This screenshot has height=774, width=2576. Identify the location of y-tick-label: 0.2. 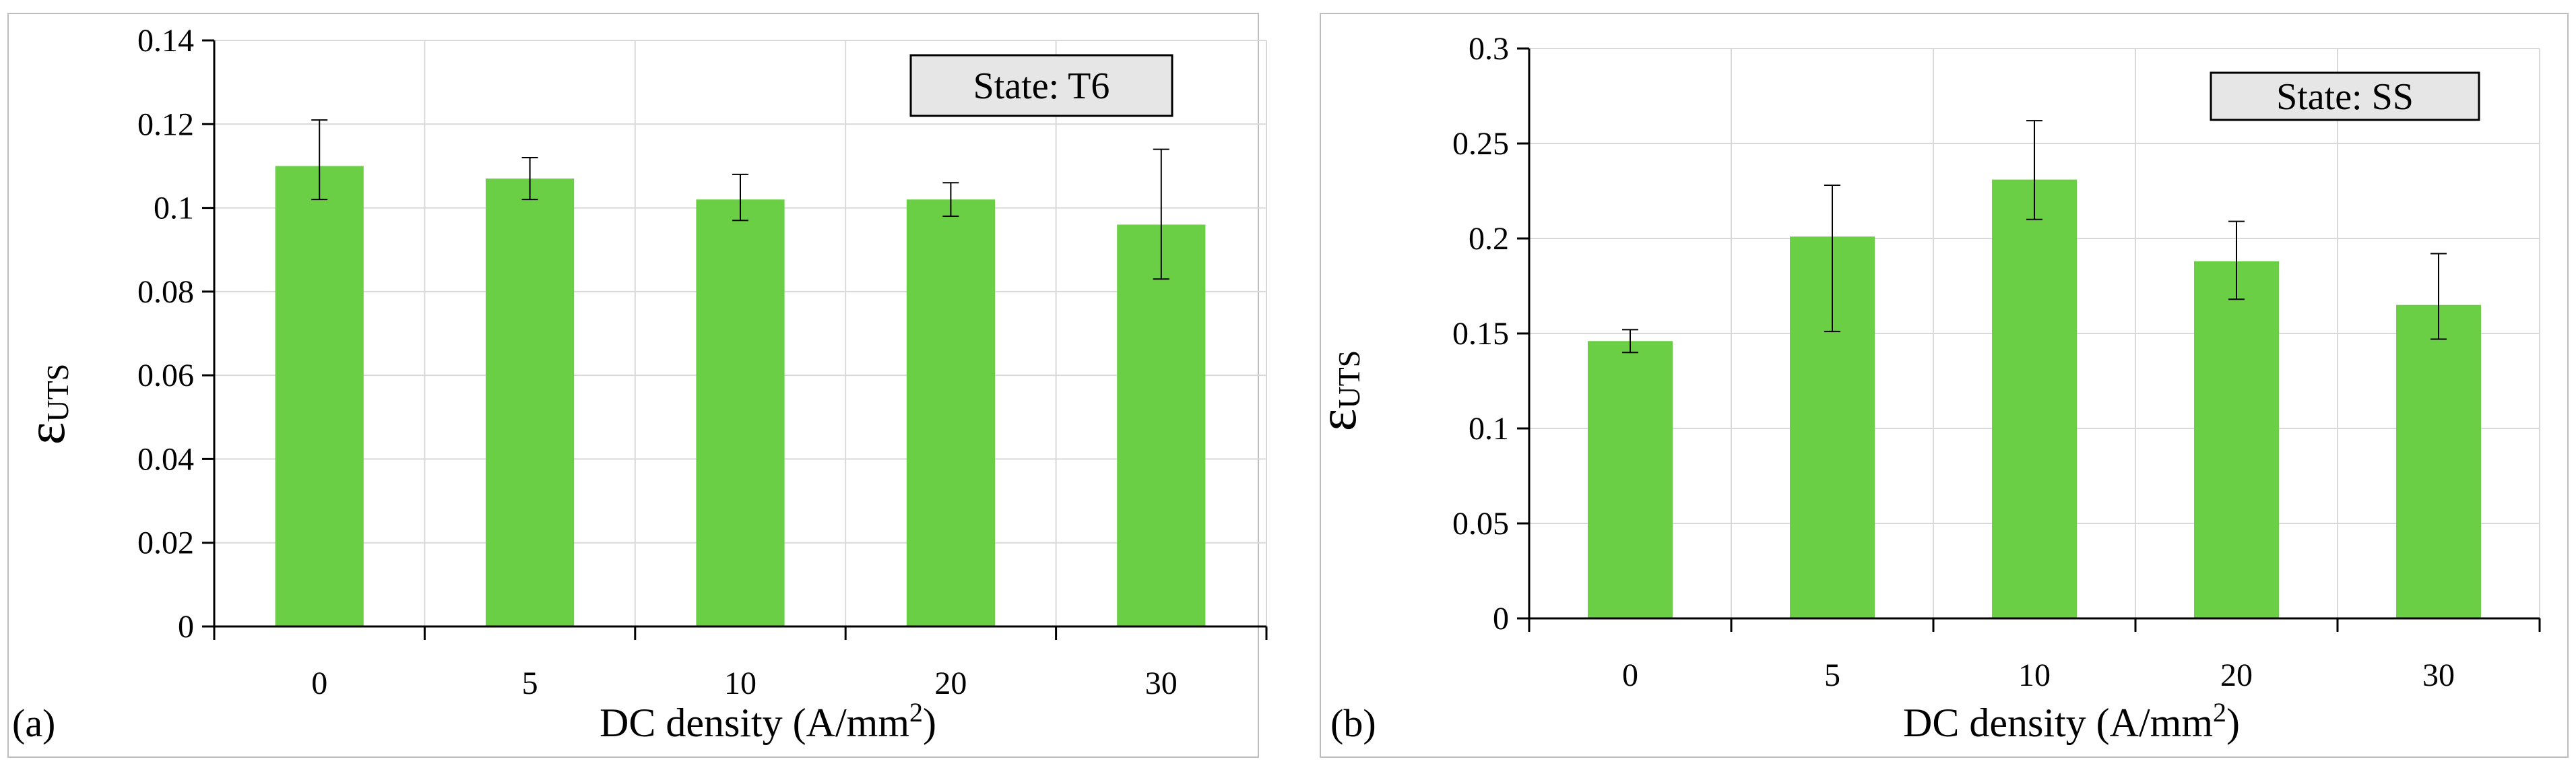
(1489, 239).